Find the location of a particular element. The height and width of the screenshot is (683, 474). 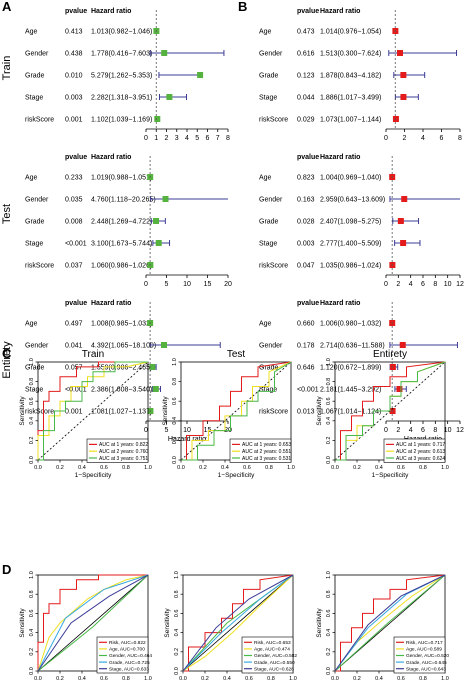

forest-row-hr-text: 3.100(1.673−5.744) is located at coordinates (121, 244).